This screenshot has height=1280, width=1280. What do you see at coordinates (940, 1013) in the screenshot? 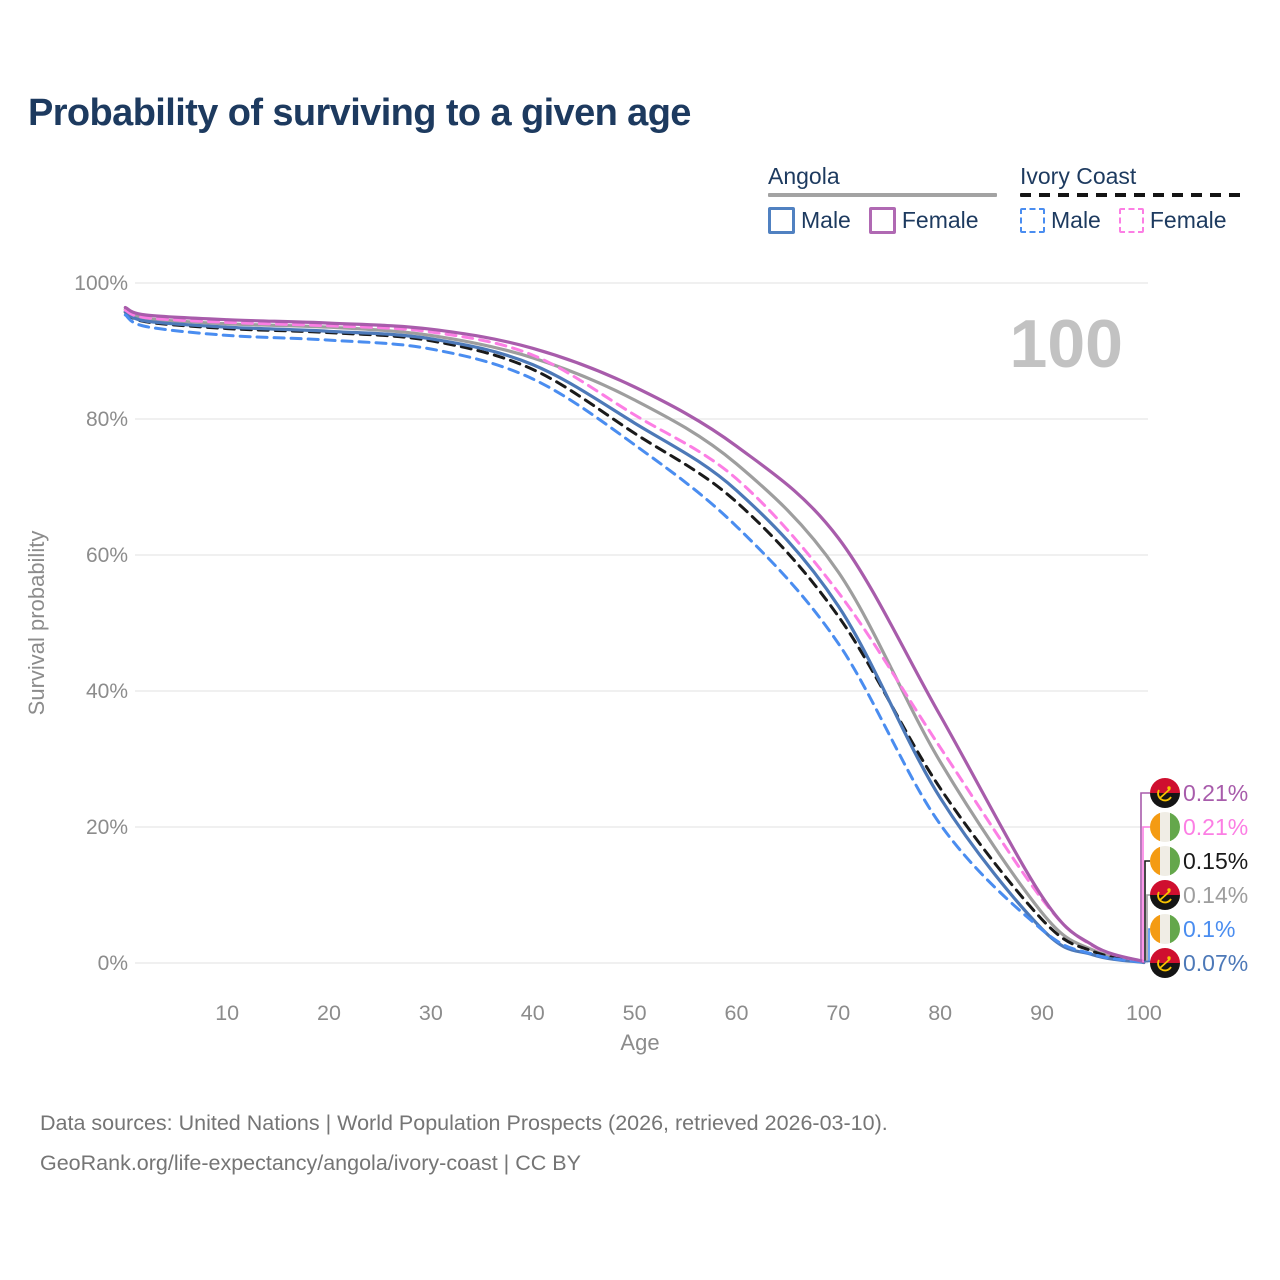
I see `x-axis-tick-label: 80` at bounding box center [940, 1013].